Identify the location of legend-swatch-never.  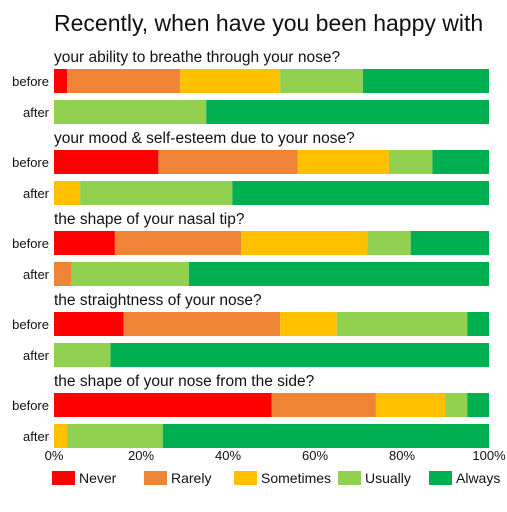
(63, 478).